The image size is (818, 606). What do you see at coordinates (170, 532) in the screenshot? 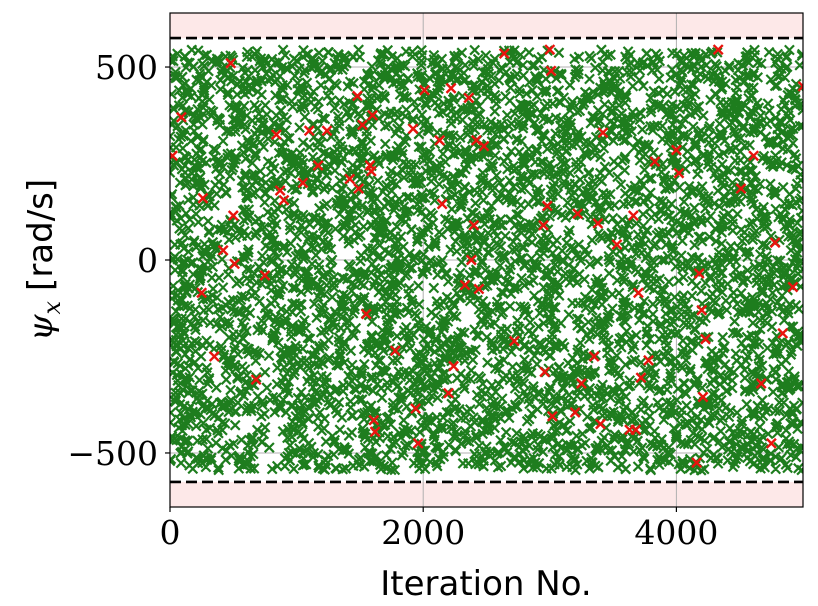
I see `x-tick-label: 0` at bounding box center [170, 532].